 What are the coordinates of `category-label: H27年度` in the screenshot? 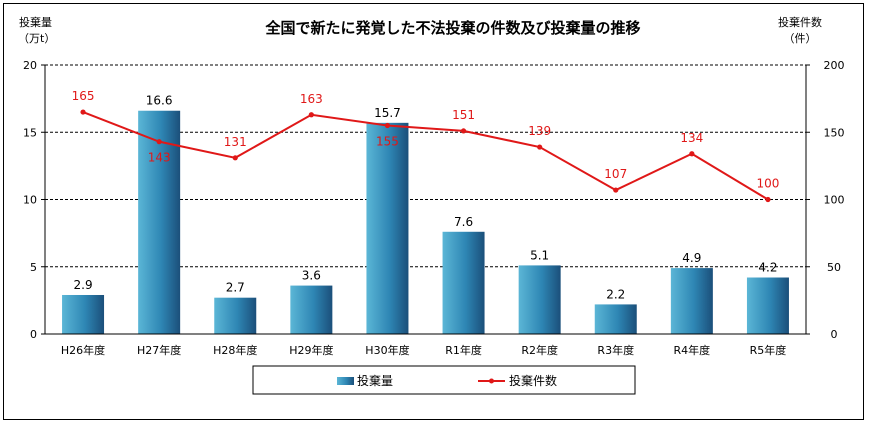 It's located at (159, 350).